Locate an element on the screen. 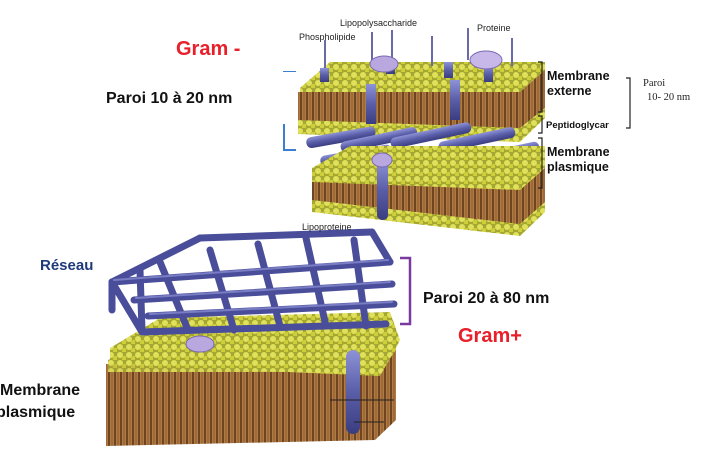 The height and width of the screenshot is (453, 707). right-note-line2: 10- 20 nm is located at coordinates (669, 97).